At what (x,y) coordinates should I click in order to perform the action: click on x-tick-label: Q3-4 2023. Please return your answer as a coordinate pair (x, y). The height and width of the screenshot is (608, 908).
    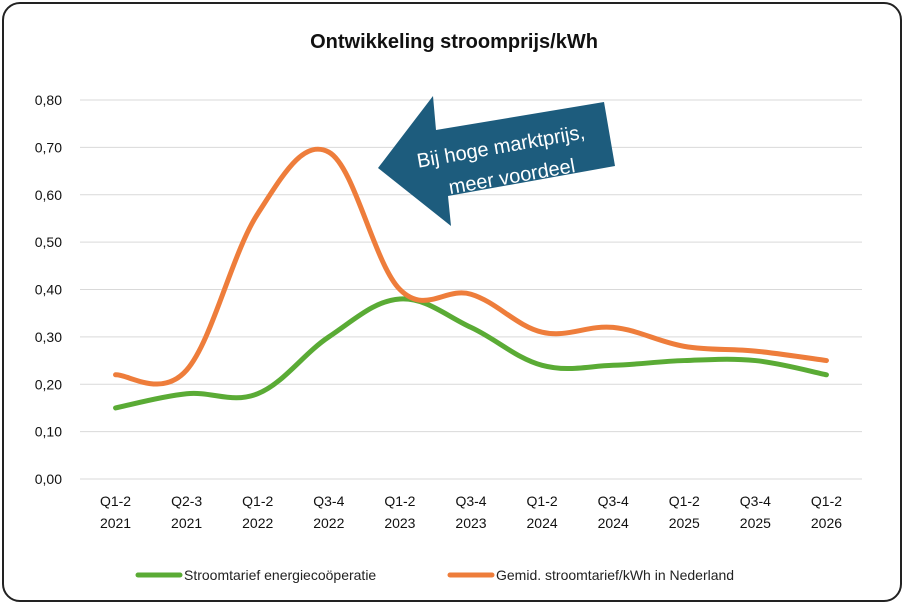
    Looking at the image, I should click on (470, 512).